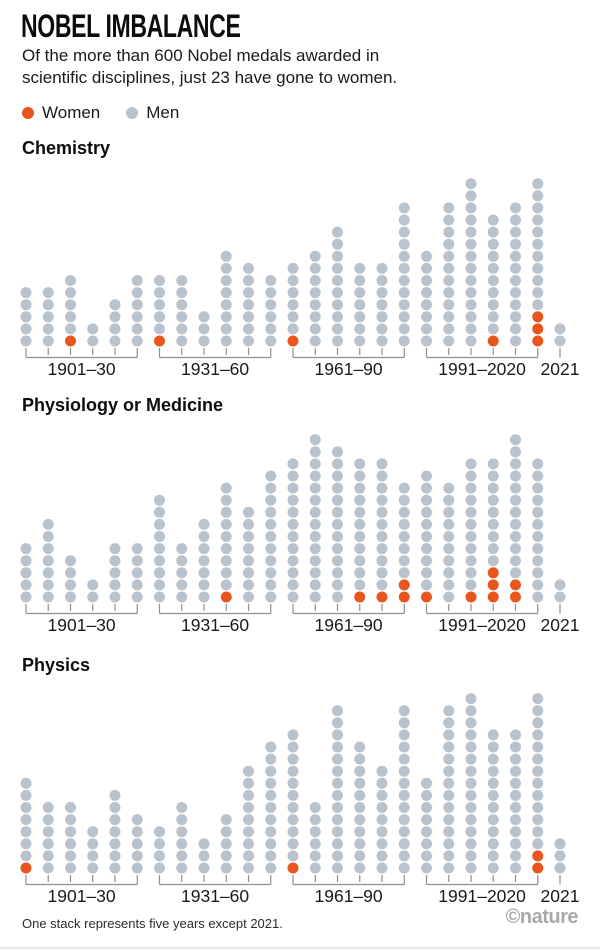 Image resolution: width=600 pixels, height=951 pixels. Describe the element at coordinates (152, 113) in the screenshot. I see `legend-item-men: Men` at that location.